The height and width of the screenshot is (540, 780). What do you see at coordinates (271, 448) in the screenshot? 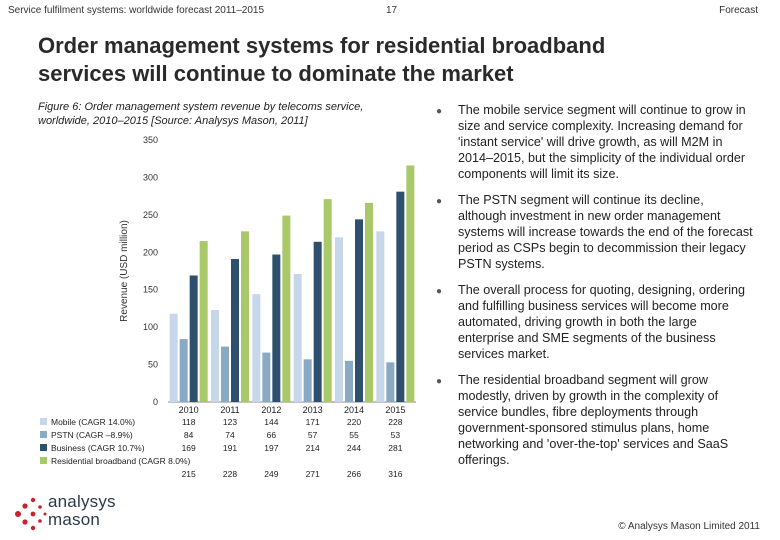
I see `data-label-series-2-2012: 197` at bounding box center [271, 448].